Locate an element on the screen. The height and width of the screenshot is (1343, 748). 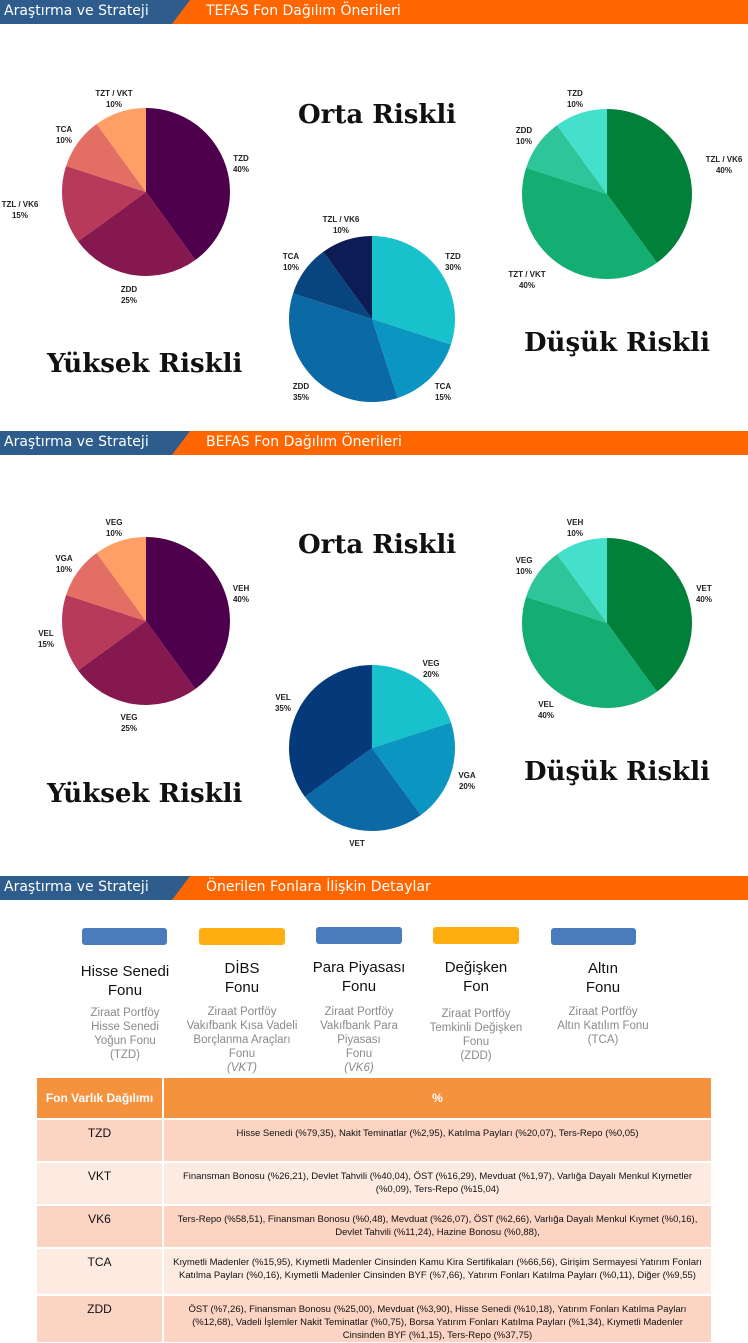
pie-category-label: VET is located at coordinates (357, 843).